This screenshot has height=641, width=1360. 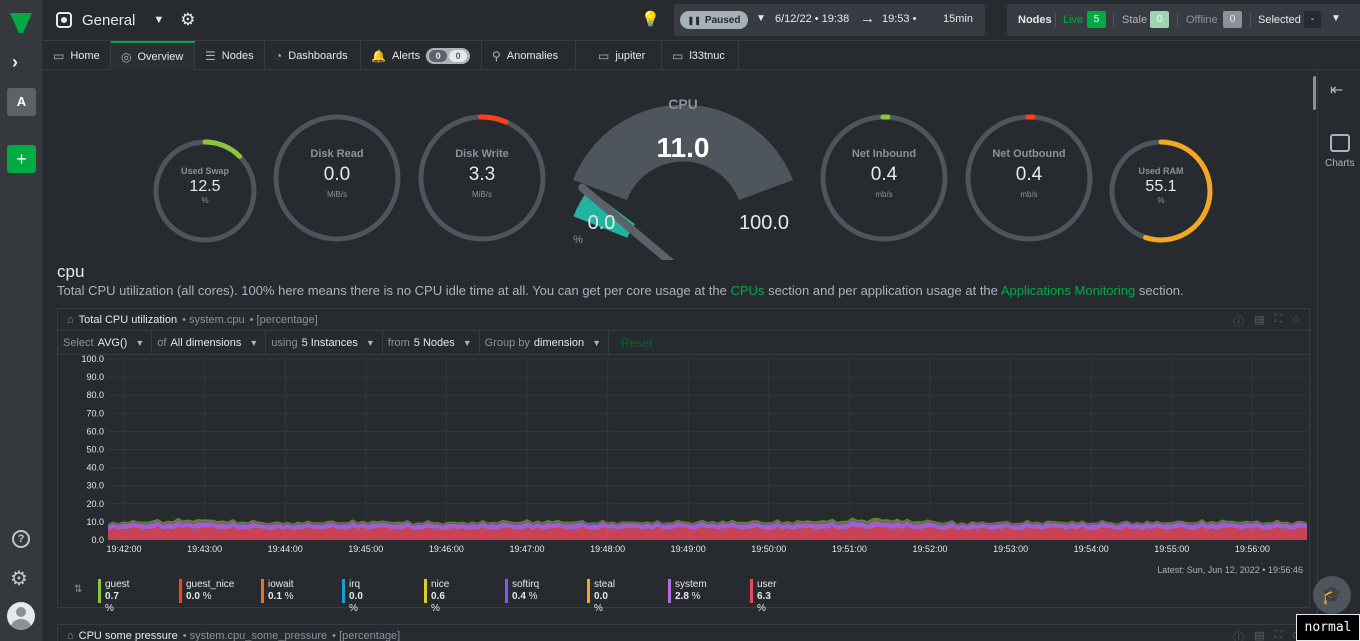 I want to click on disk-write-indicator, so click(x=493, y=119).